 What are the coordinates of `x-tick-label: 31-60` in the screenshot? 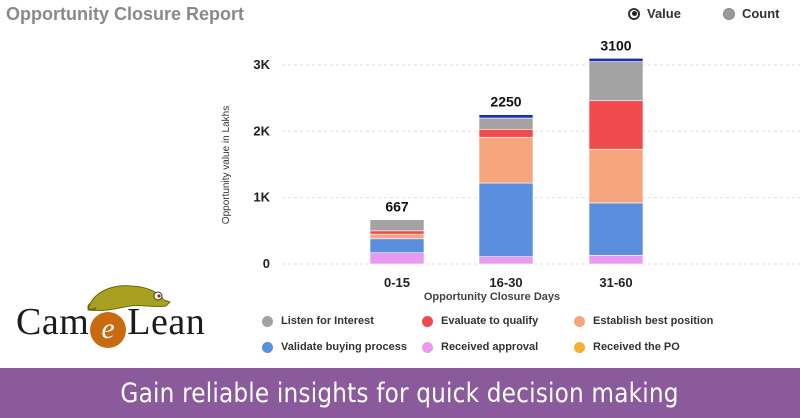 It's located at (615, 282).